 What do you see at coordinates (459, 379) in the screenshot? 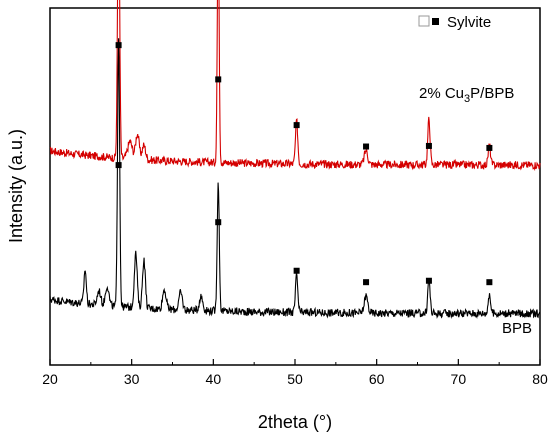
I see `x-tick-label-70: 70` at bounding box center [459, 379].